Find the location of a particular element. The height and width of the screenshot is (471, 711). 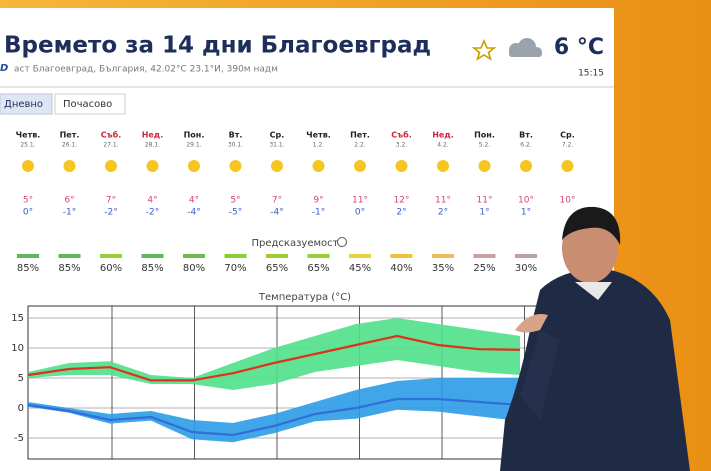

logo: D is located at coordinates (4, 68).